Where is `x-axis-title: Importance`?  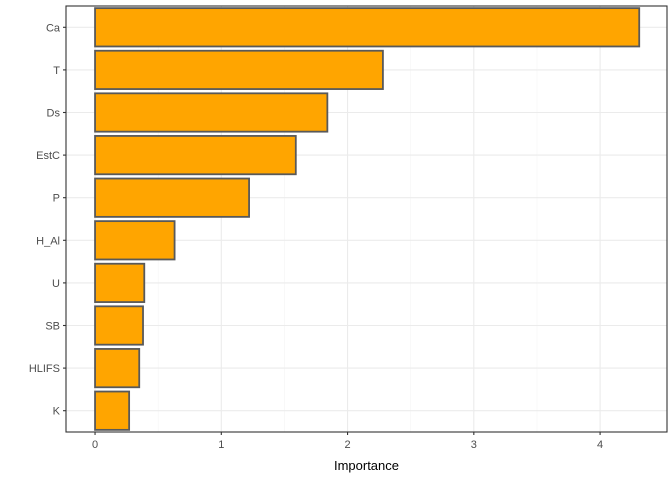
x-axis-title: Importance is located at coordinates (366, 465).